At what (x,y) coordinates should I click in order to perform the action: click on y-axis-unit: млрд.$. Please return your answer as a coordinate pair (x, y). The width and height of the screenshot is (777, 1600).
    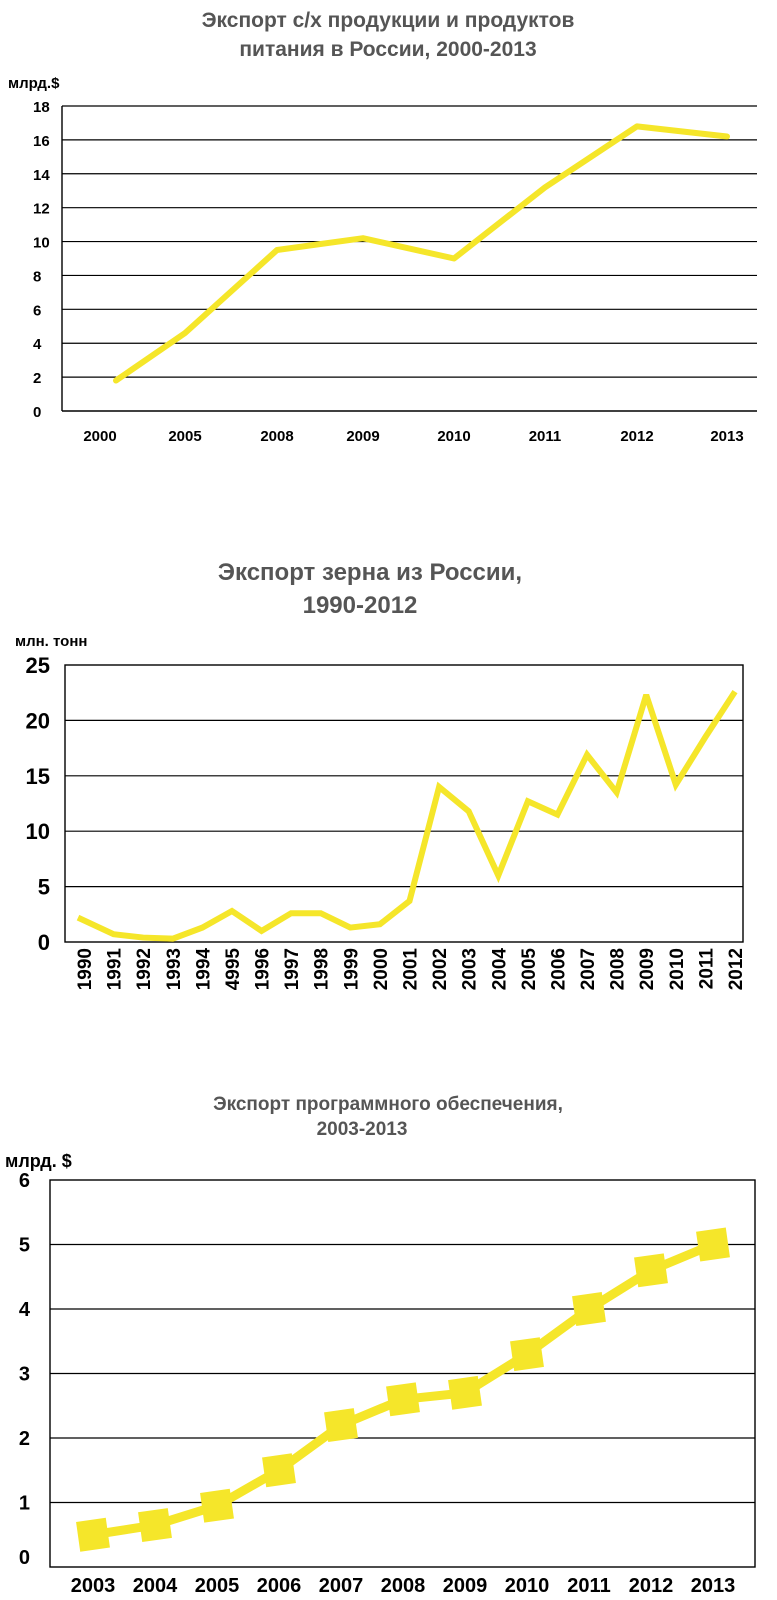
    Looking at the image, I should click on (34, 83).